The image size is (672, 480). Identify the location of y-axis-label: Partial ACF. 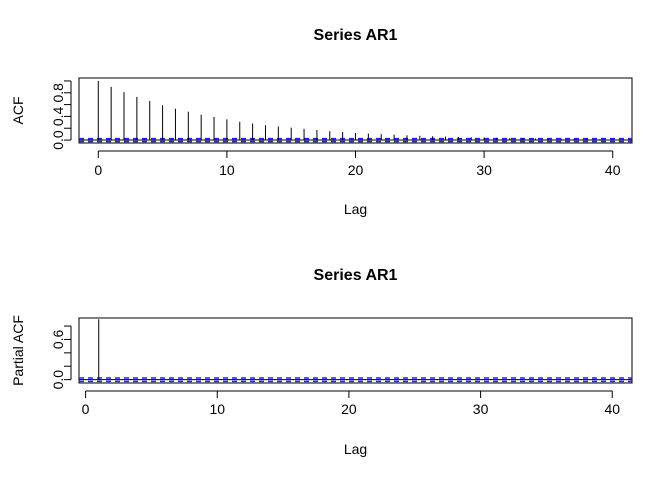
(18, 350).